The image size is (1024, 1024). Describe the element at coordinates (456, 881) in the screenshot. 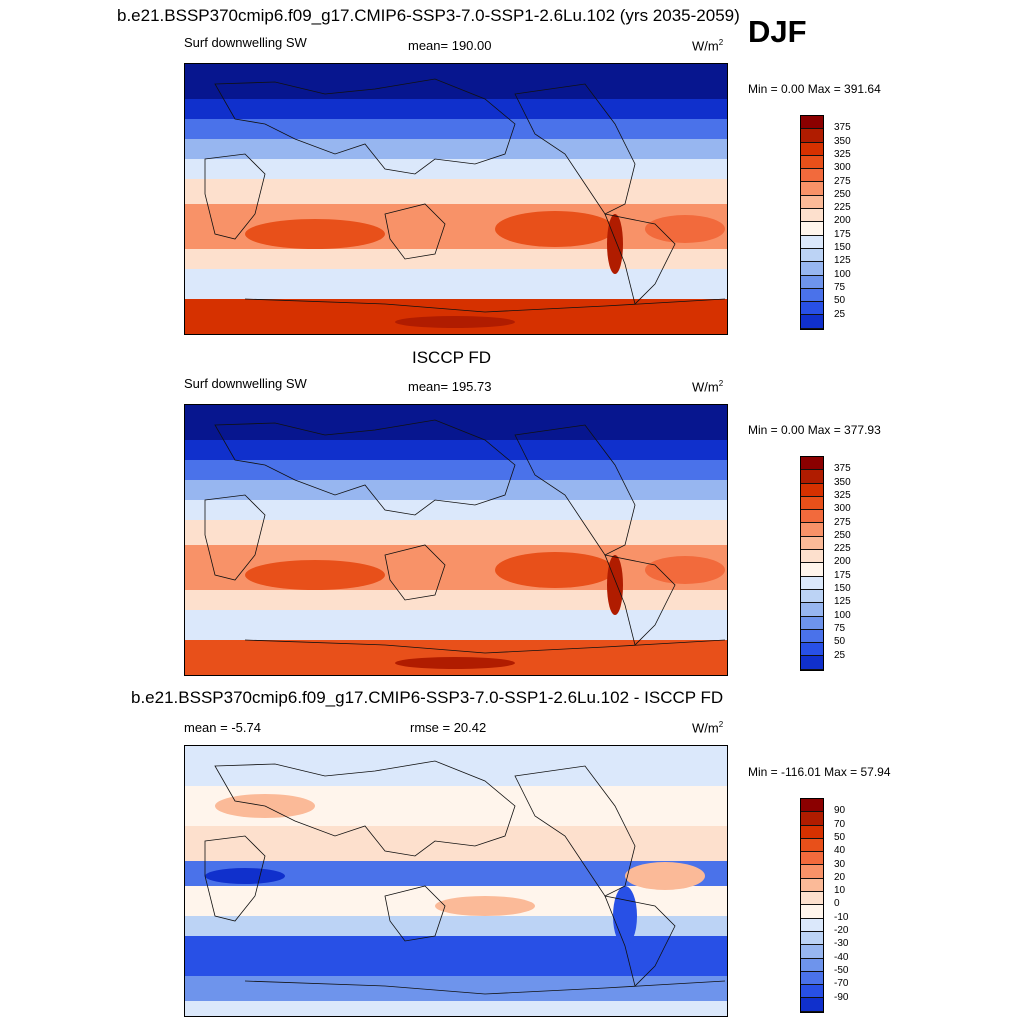

I see `panel3-map` at that location.